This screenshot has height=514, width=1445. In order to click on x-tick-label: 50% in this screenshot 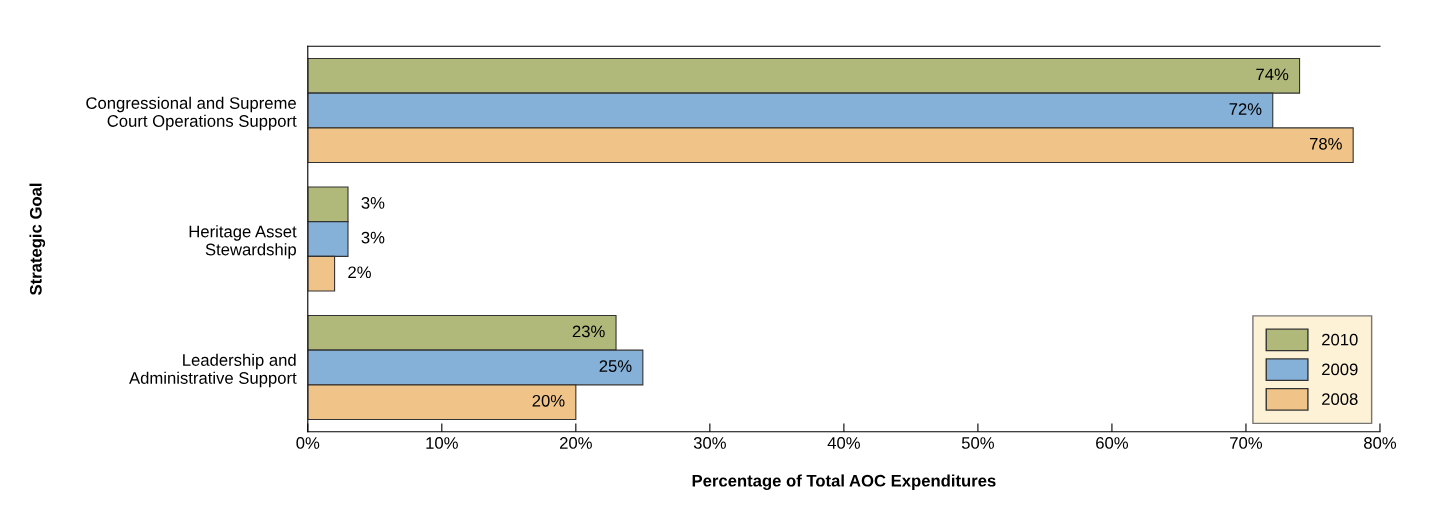, I will do `click(977, 443)`.